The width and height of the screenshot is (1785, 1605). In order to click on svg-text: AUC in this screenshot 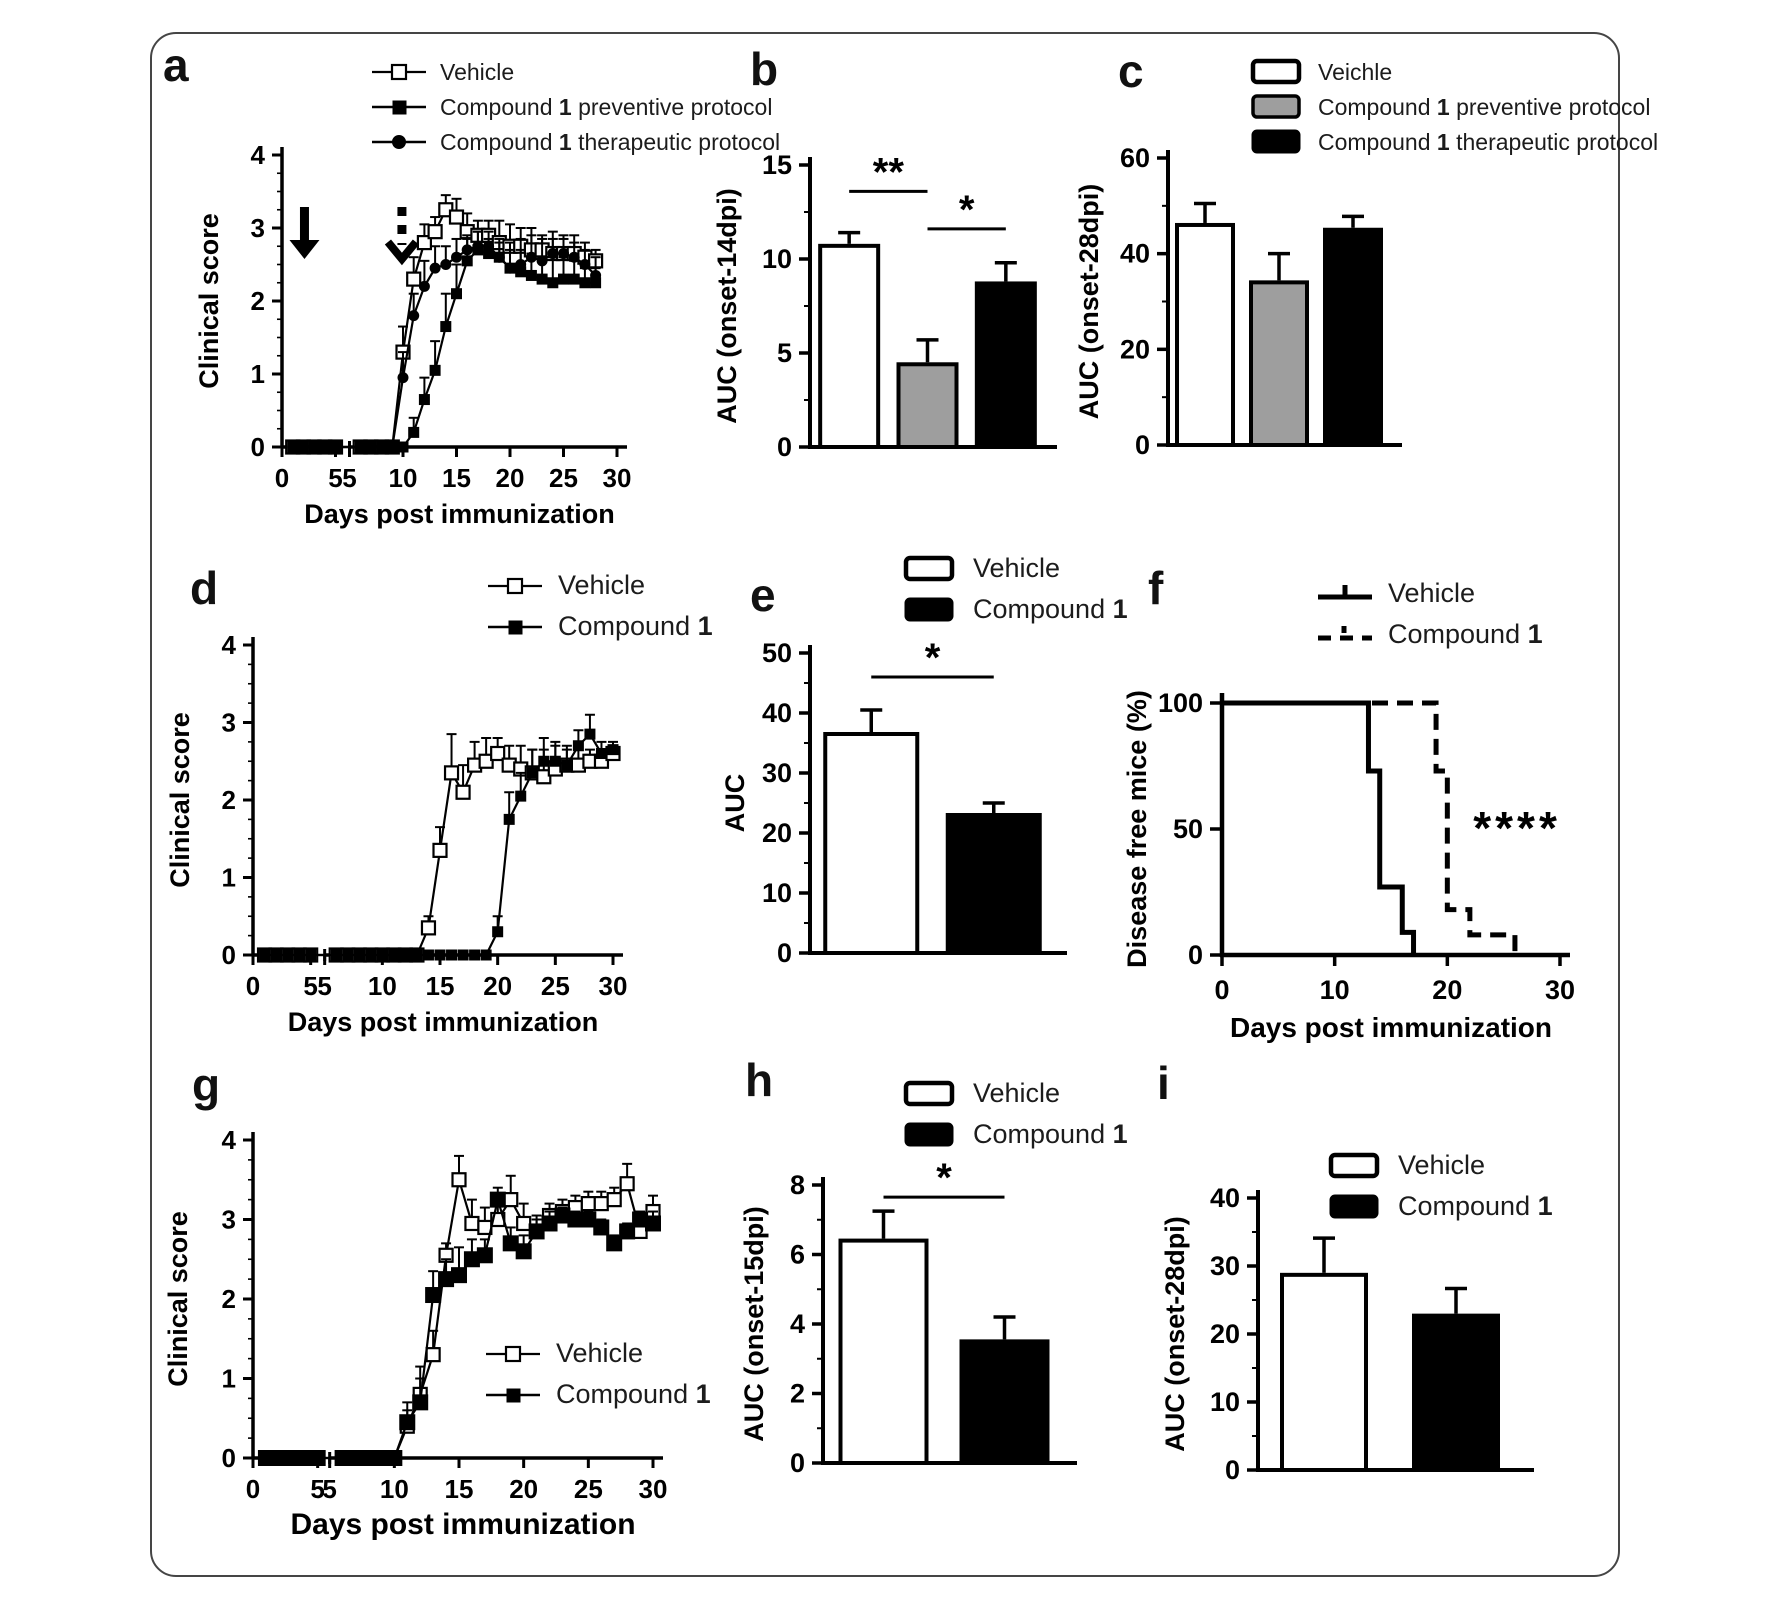, I will do `click(735, 803)`.